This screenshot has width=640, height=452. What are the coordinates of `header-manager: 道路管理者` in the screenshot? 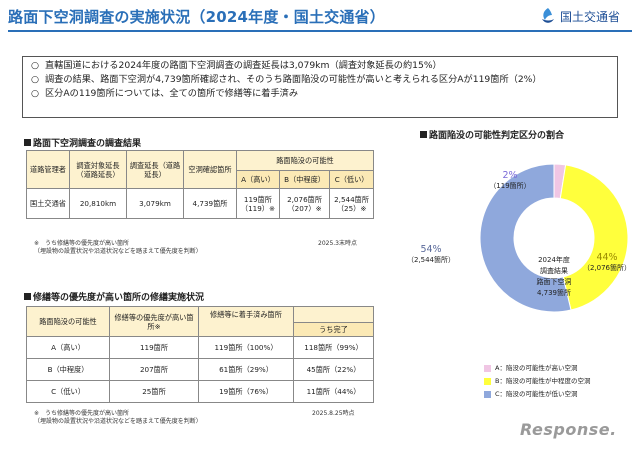 It's located at (48, 169).